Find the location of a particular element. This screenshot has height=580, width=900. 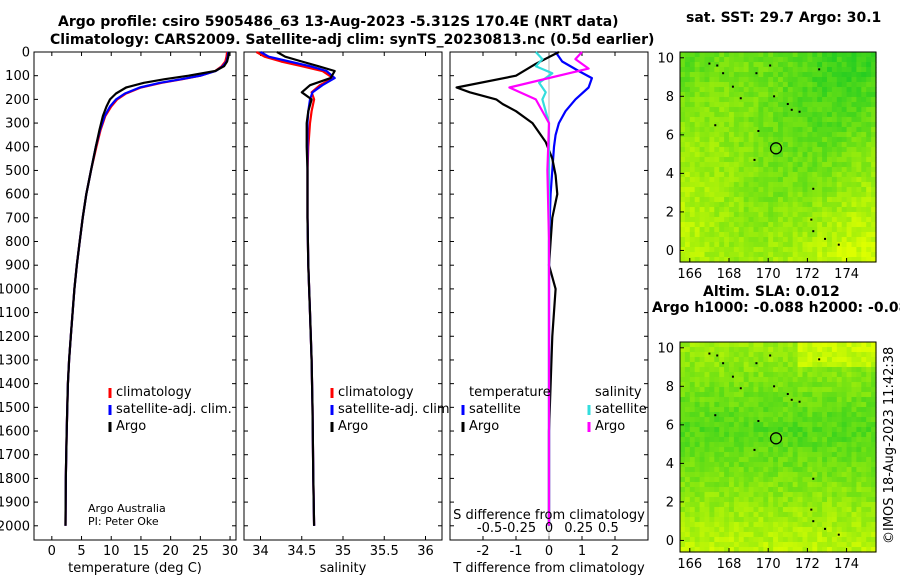

legend-label: satellite is located at coordinates (621, 409).